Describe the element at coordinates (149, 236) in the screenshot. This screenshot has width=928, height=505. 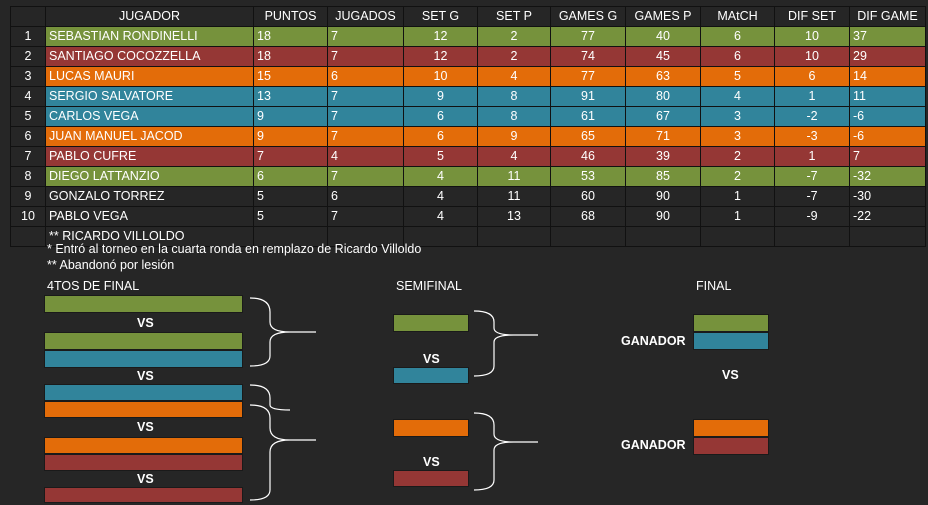
I see `cell-jugador: ** RICARDO VILLOLDO` at that location.